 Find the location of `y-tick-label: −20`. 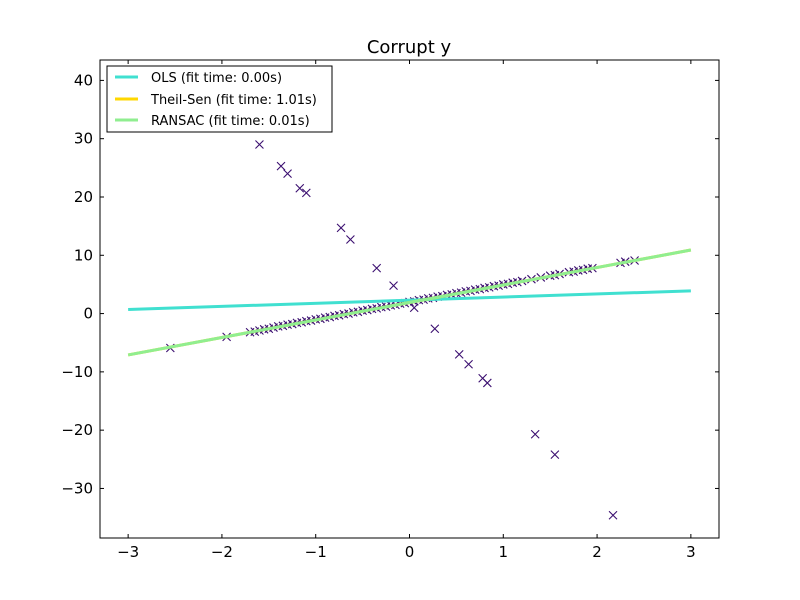

y-tick-label: −20 is located at coordinates (77, 430).